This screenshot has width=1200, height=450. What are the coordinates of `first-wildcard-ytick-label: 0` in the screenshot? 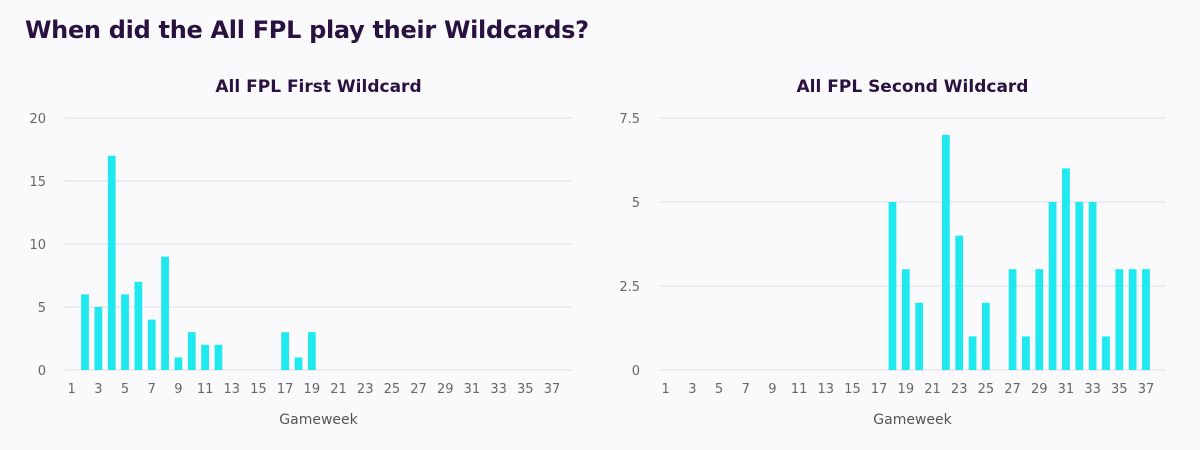 It's located at (42, 371).